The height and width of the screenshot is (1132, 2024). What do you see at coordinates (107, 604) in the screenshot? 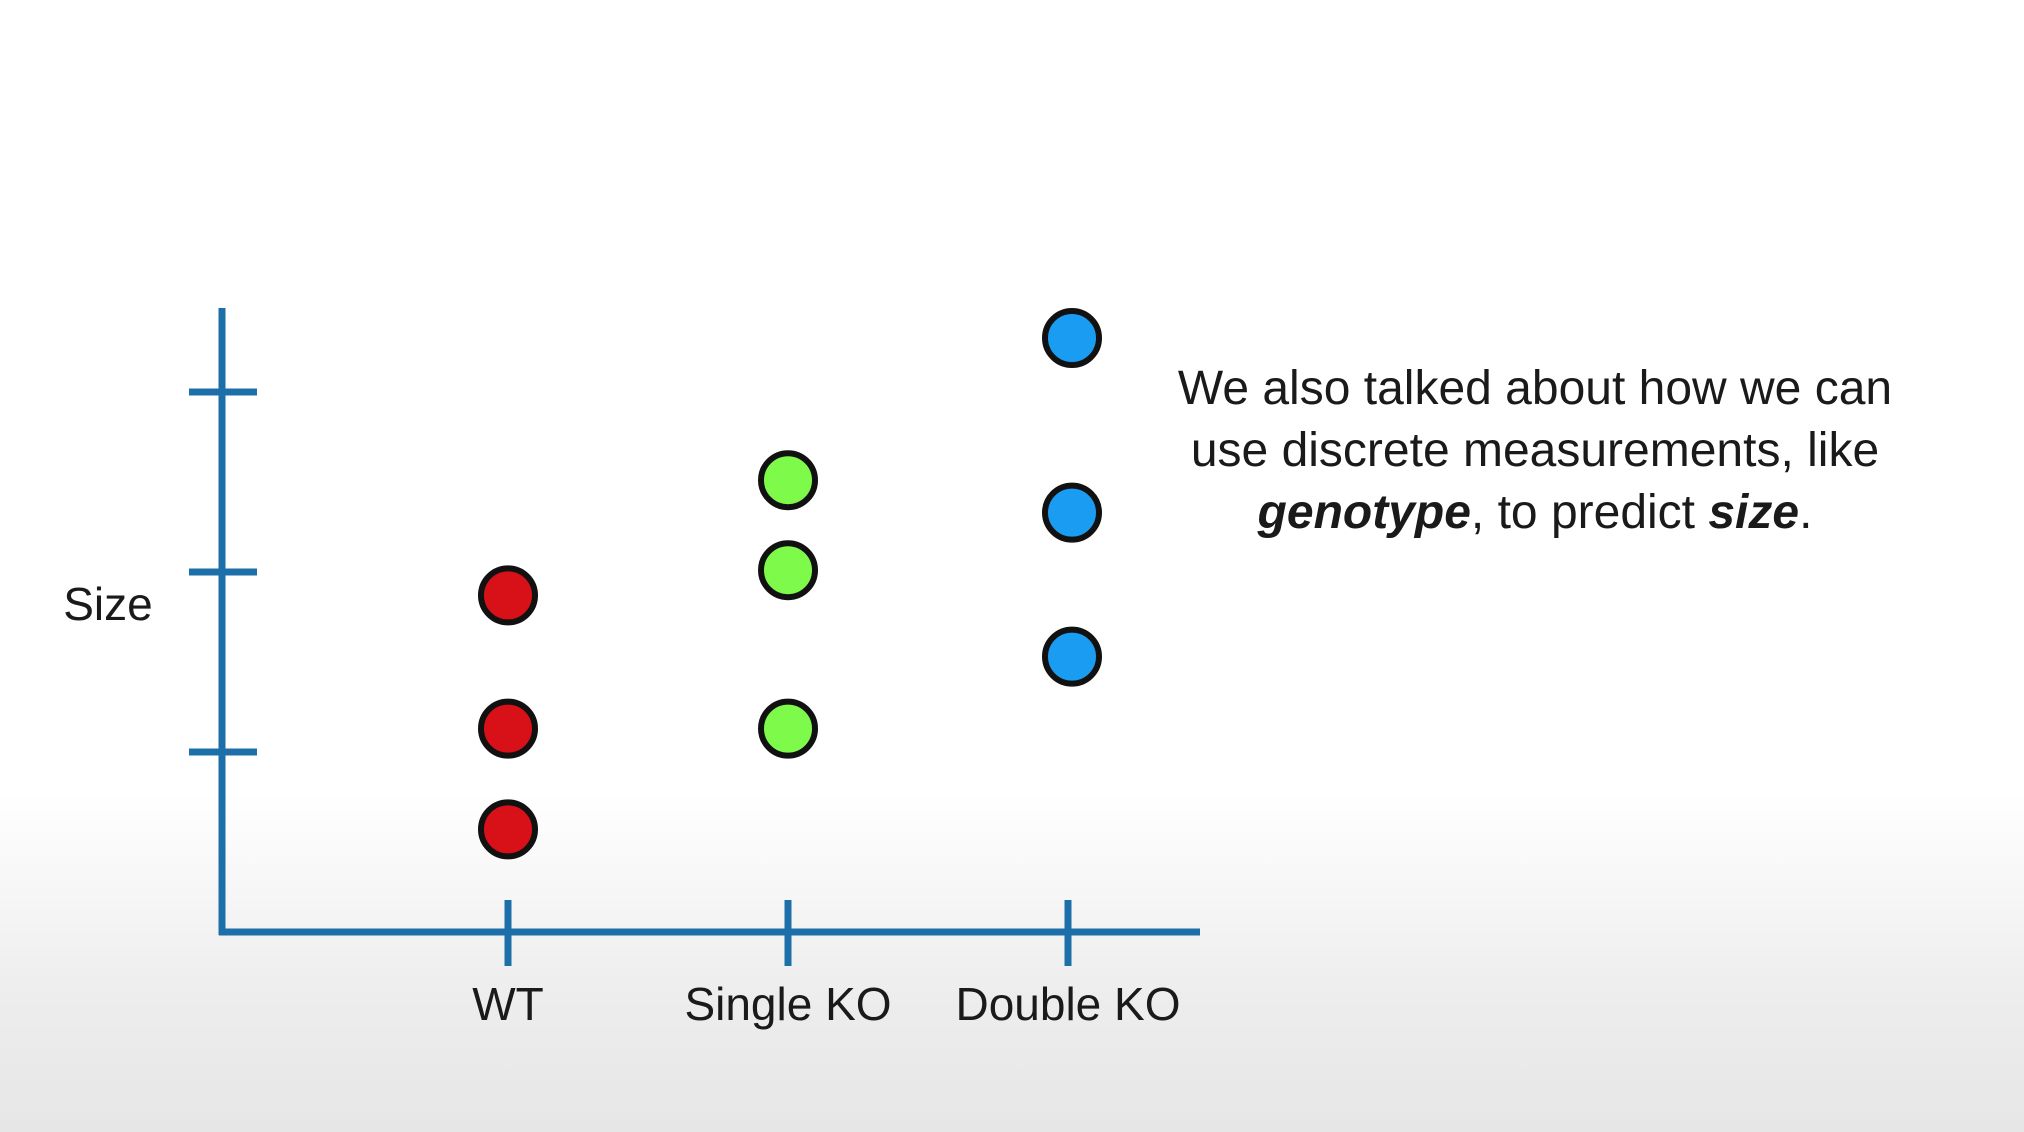
I see `y-axis-label: Size` at bounding box center [107, 604].